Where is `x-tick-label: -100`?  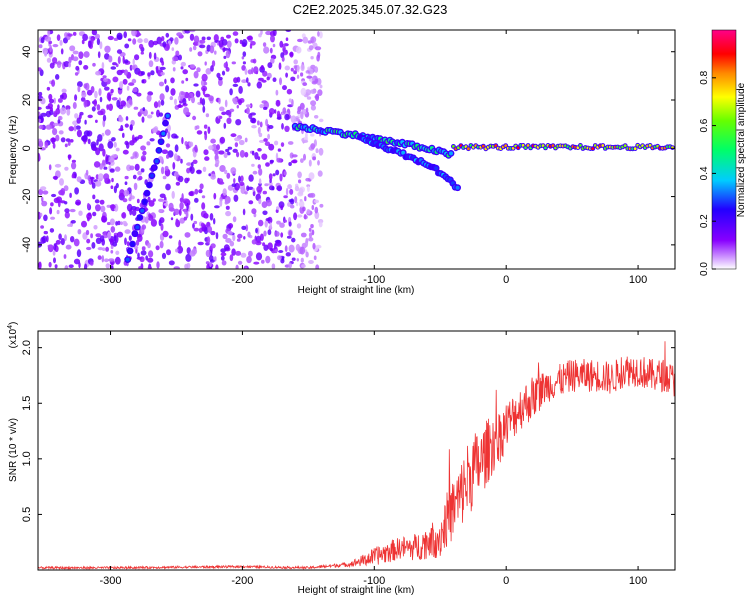
x-tick-label: -100 is located at coordinates (374, 581).